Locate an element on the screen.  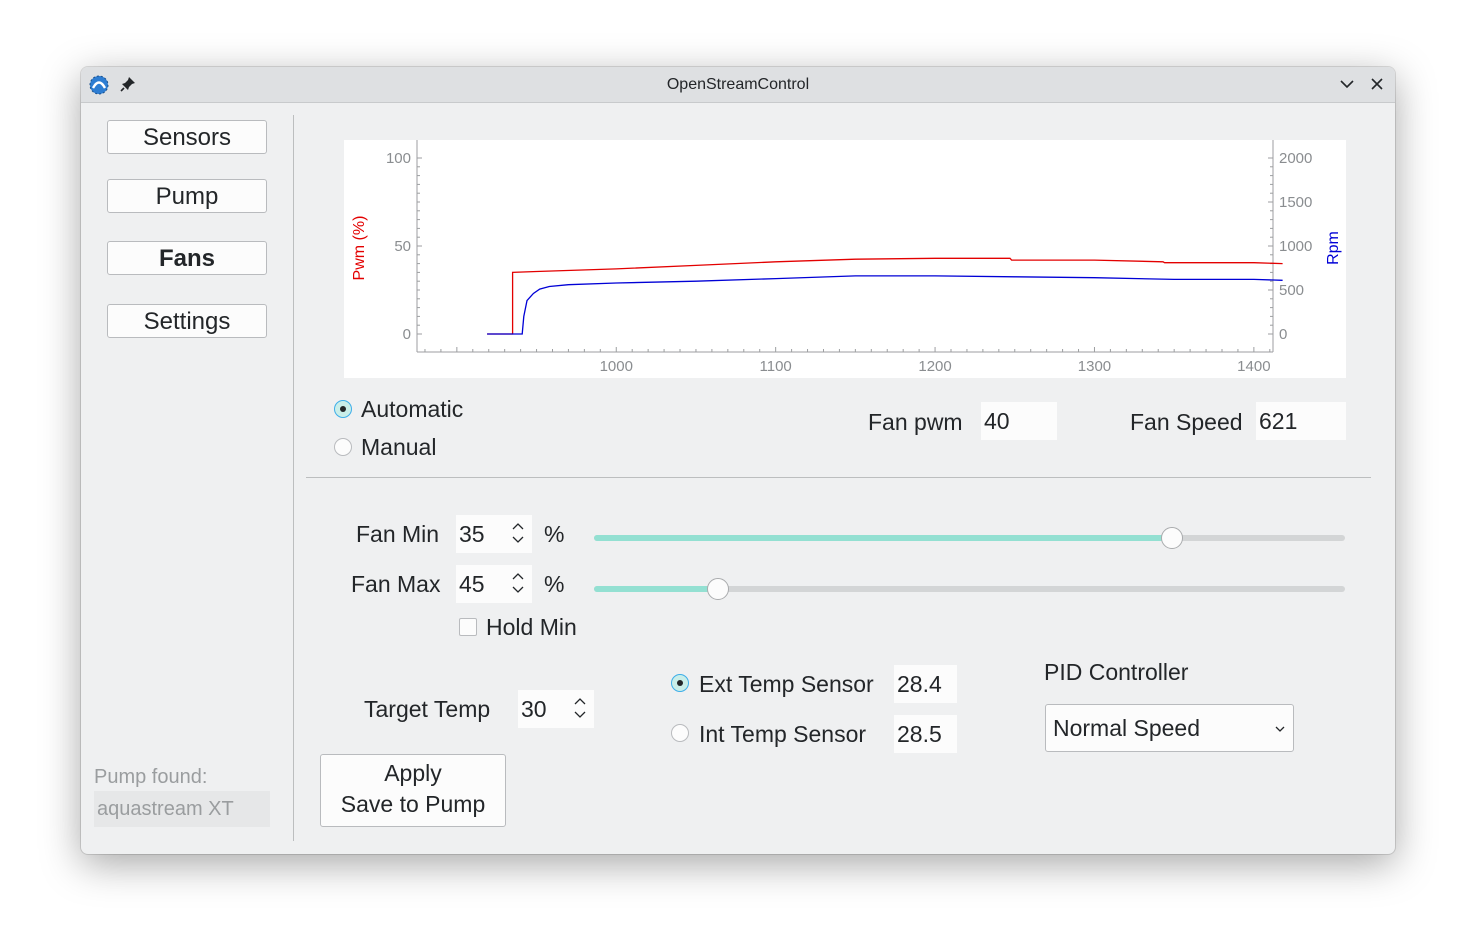
pwm-series-line is located at coordinates (885, 296).